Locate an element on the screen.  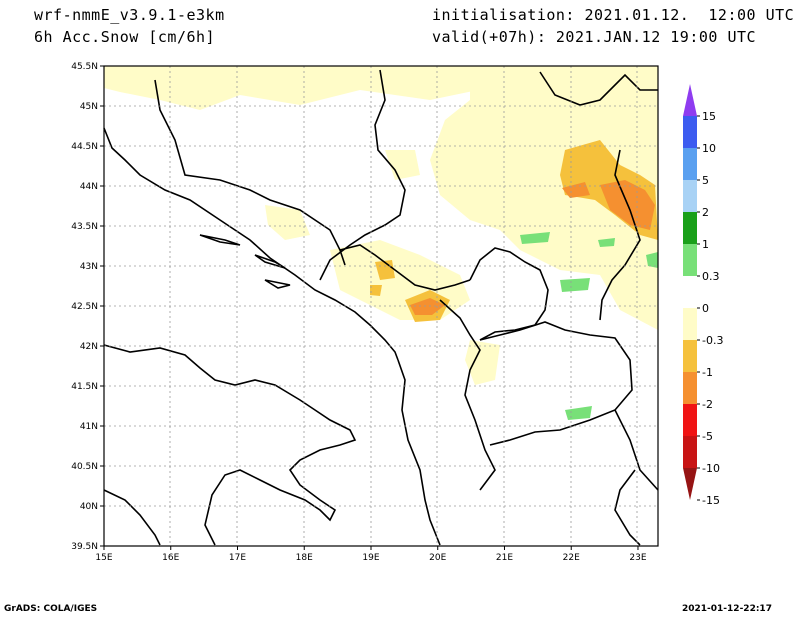
colorbar-arrow-top is located at coordinates (690, 100).